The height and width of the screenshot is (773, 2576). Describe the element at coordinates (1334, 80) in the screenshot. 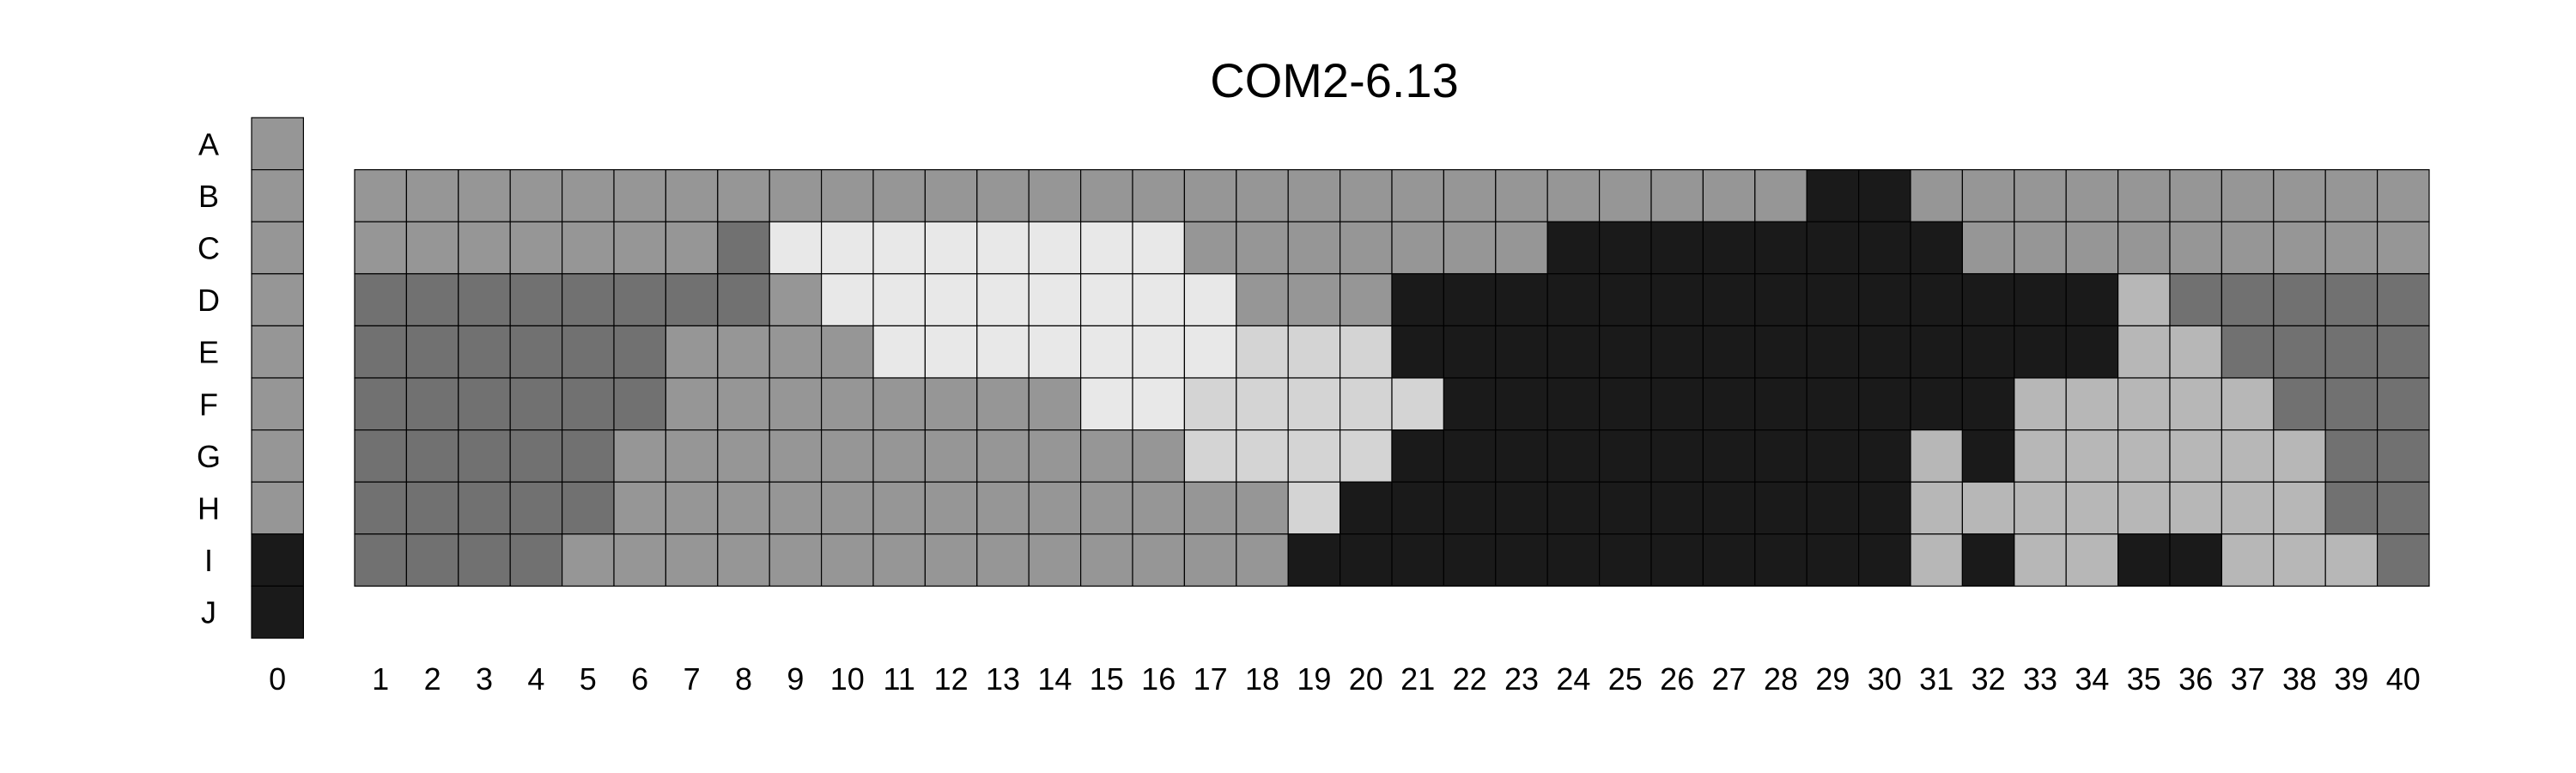

I see `chart-title: COM2-6.13` at that location.